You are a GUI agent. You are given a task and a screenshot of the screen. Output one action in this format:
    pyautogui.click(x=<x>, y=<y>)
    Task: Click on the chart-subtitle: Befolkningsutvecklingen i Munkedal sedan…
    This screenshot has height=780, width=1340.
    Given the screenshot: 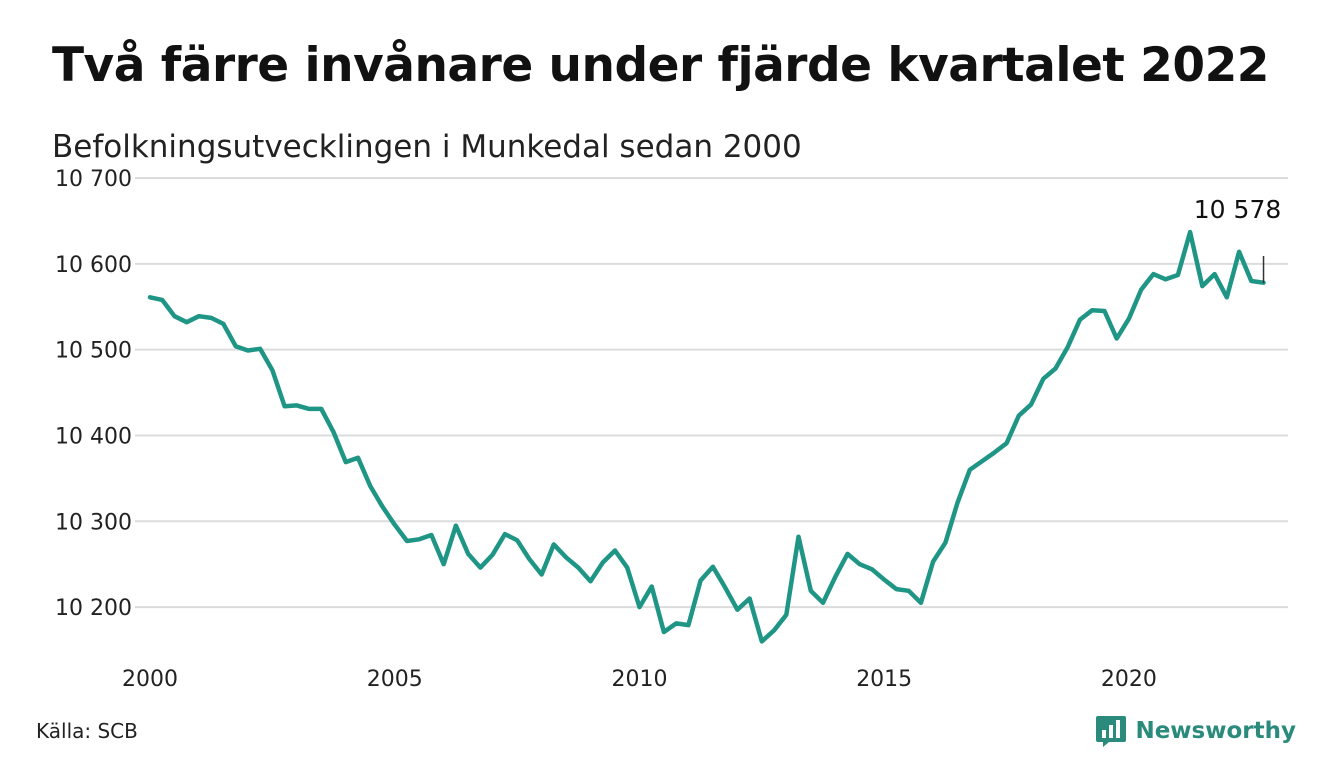 What is the action you would take?
    pyautogui.click(x=427, y=147)
    